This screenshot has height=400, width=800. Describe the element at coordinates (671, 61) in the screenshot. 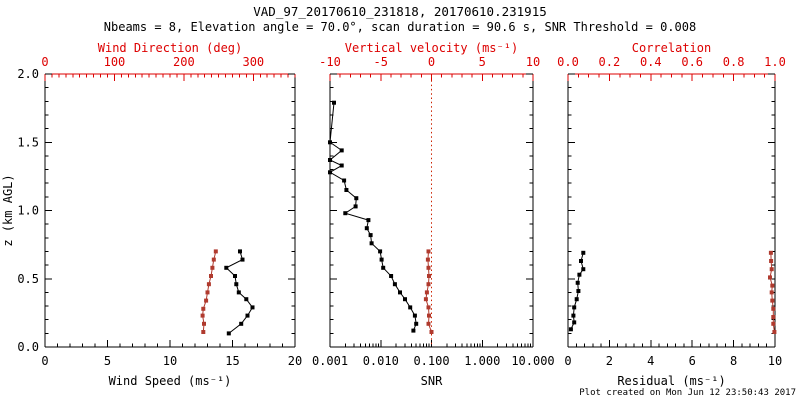

I see `residual-top-axis: 0.0 0.2 0.4 0.6 0.8 1.0 Correlation` at that location.